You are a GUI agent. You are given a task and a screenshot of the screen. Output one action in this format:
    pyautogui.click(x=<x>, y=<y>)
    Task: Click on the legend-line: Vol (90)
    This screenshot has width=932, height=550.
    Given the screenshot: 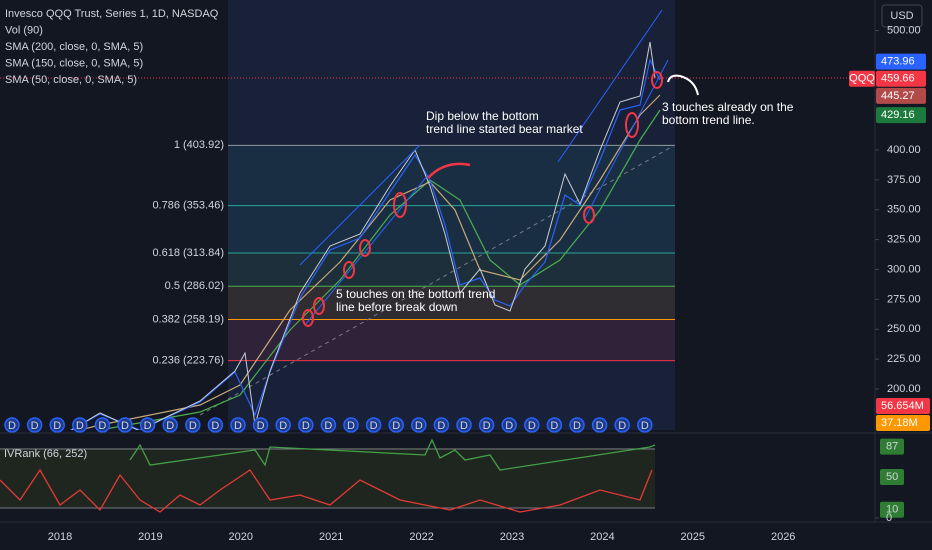 What is the action you would take?
    pyautogui.click(x=24, y=30)
    